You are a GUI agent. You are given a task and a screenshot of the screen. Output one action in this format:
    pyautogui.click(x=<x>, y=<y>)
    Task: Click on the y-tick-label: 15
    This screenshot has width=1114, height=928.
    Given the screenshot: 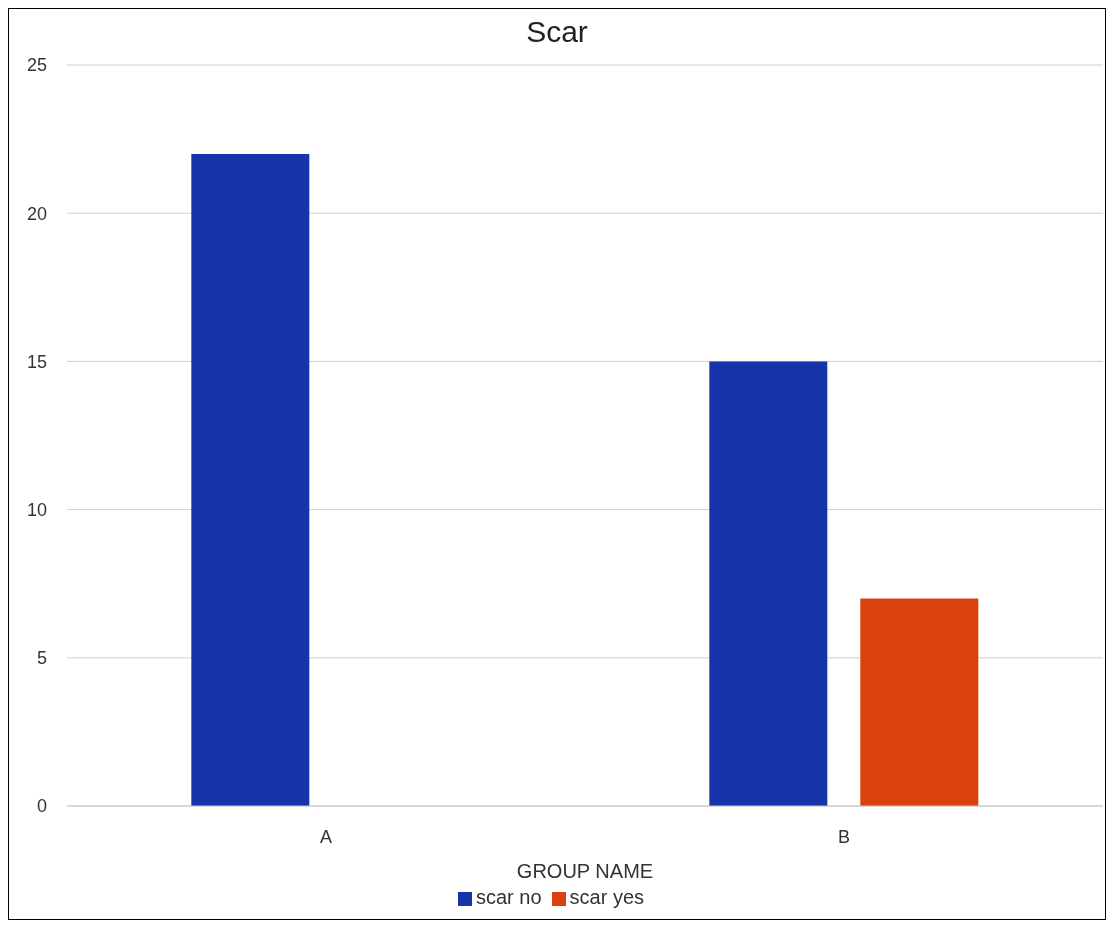 What is the action you would take?
    pyautogui.click(x=36, y=361)
    